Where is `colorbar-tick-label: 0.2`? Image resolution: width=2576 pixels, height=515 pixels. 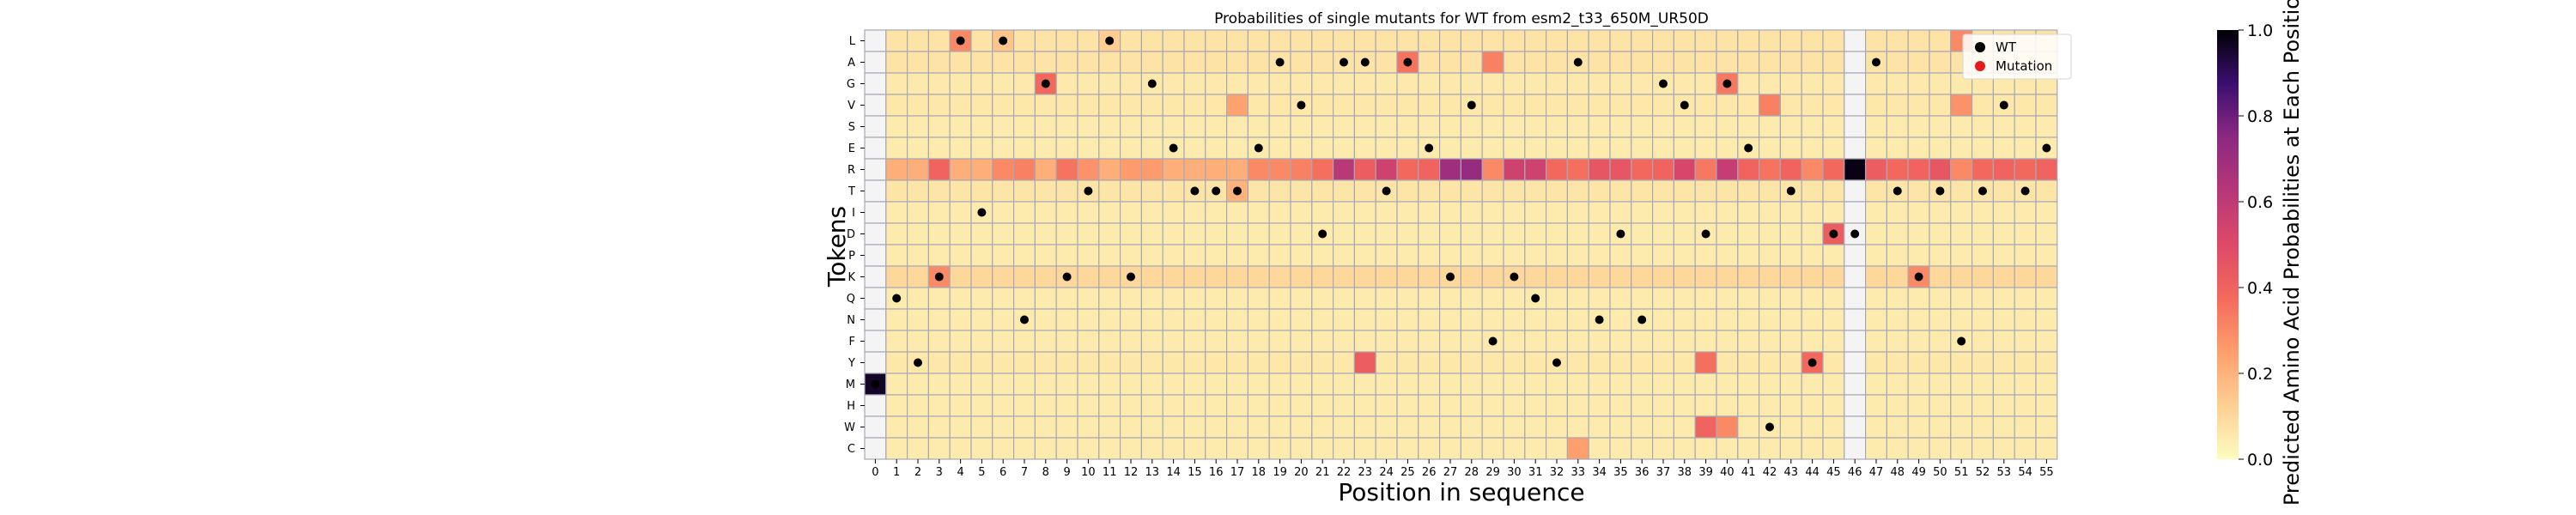 colorbar-tick-label: 0.2 is located at coordinates (2260, 374).